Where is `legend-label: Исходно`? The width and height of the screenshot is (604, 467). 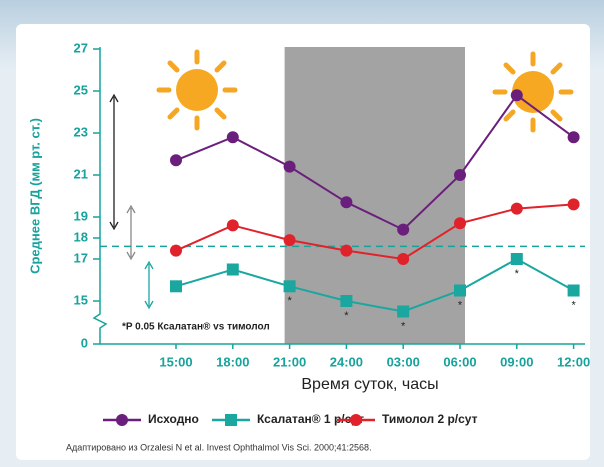 legend-label: Исходно is located at coordinates (173, 419).